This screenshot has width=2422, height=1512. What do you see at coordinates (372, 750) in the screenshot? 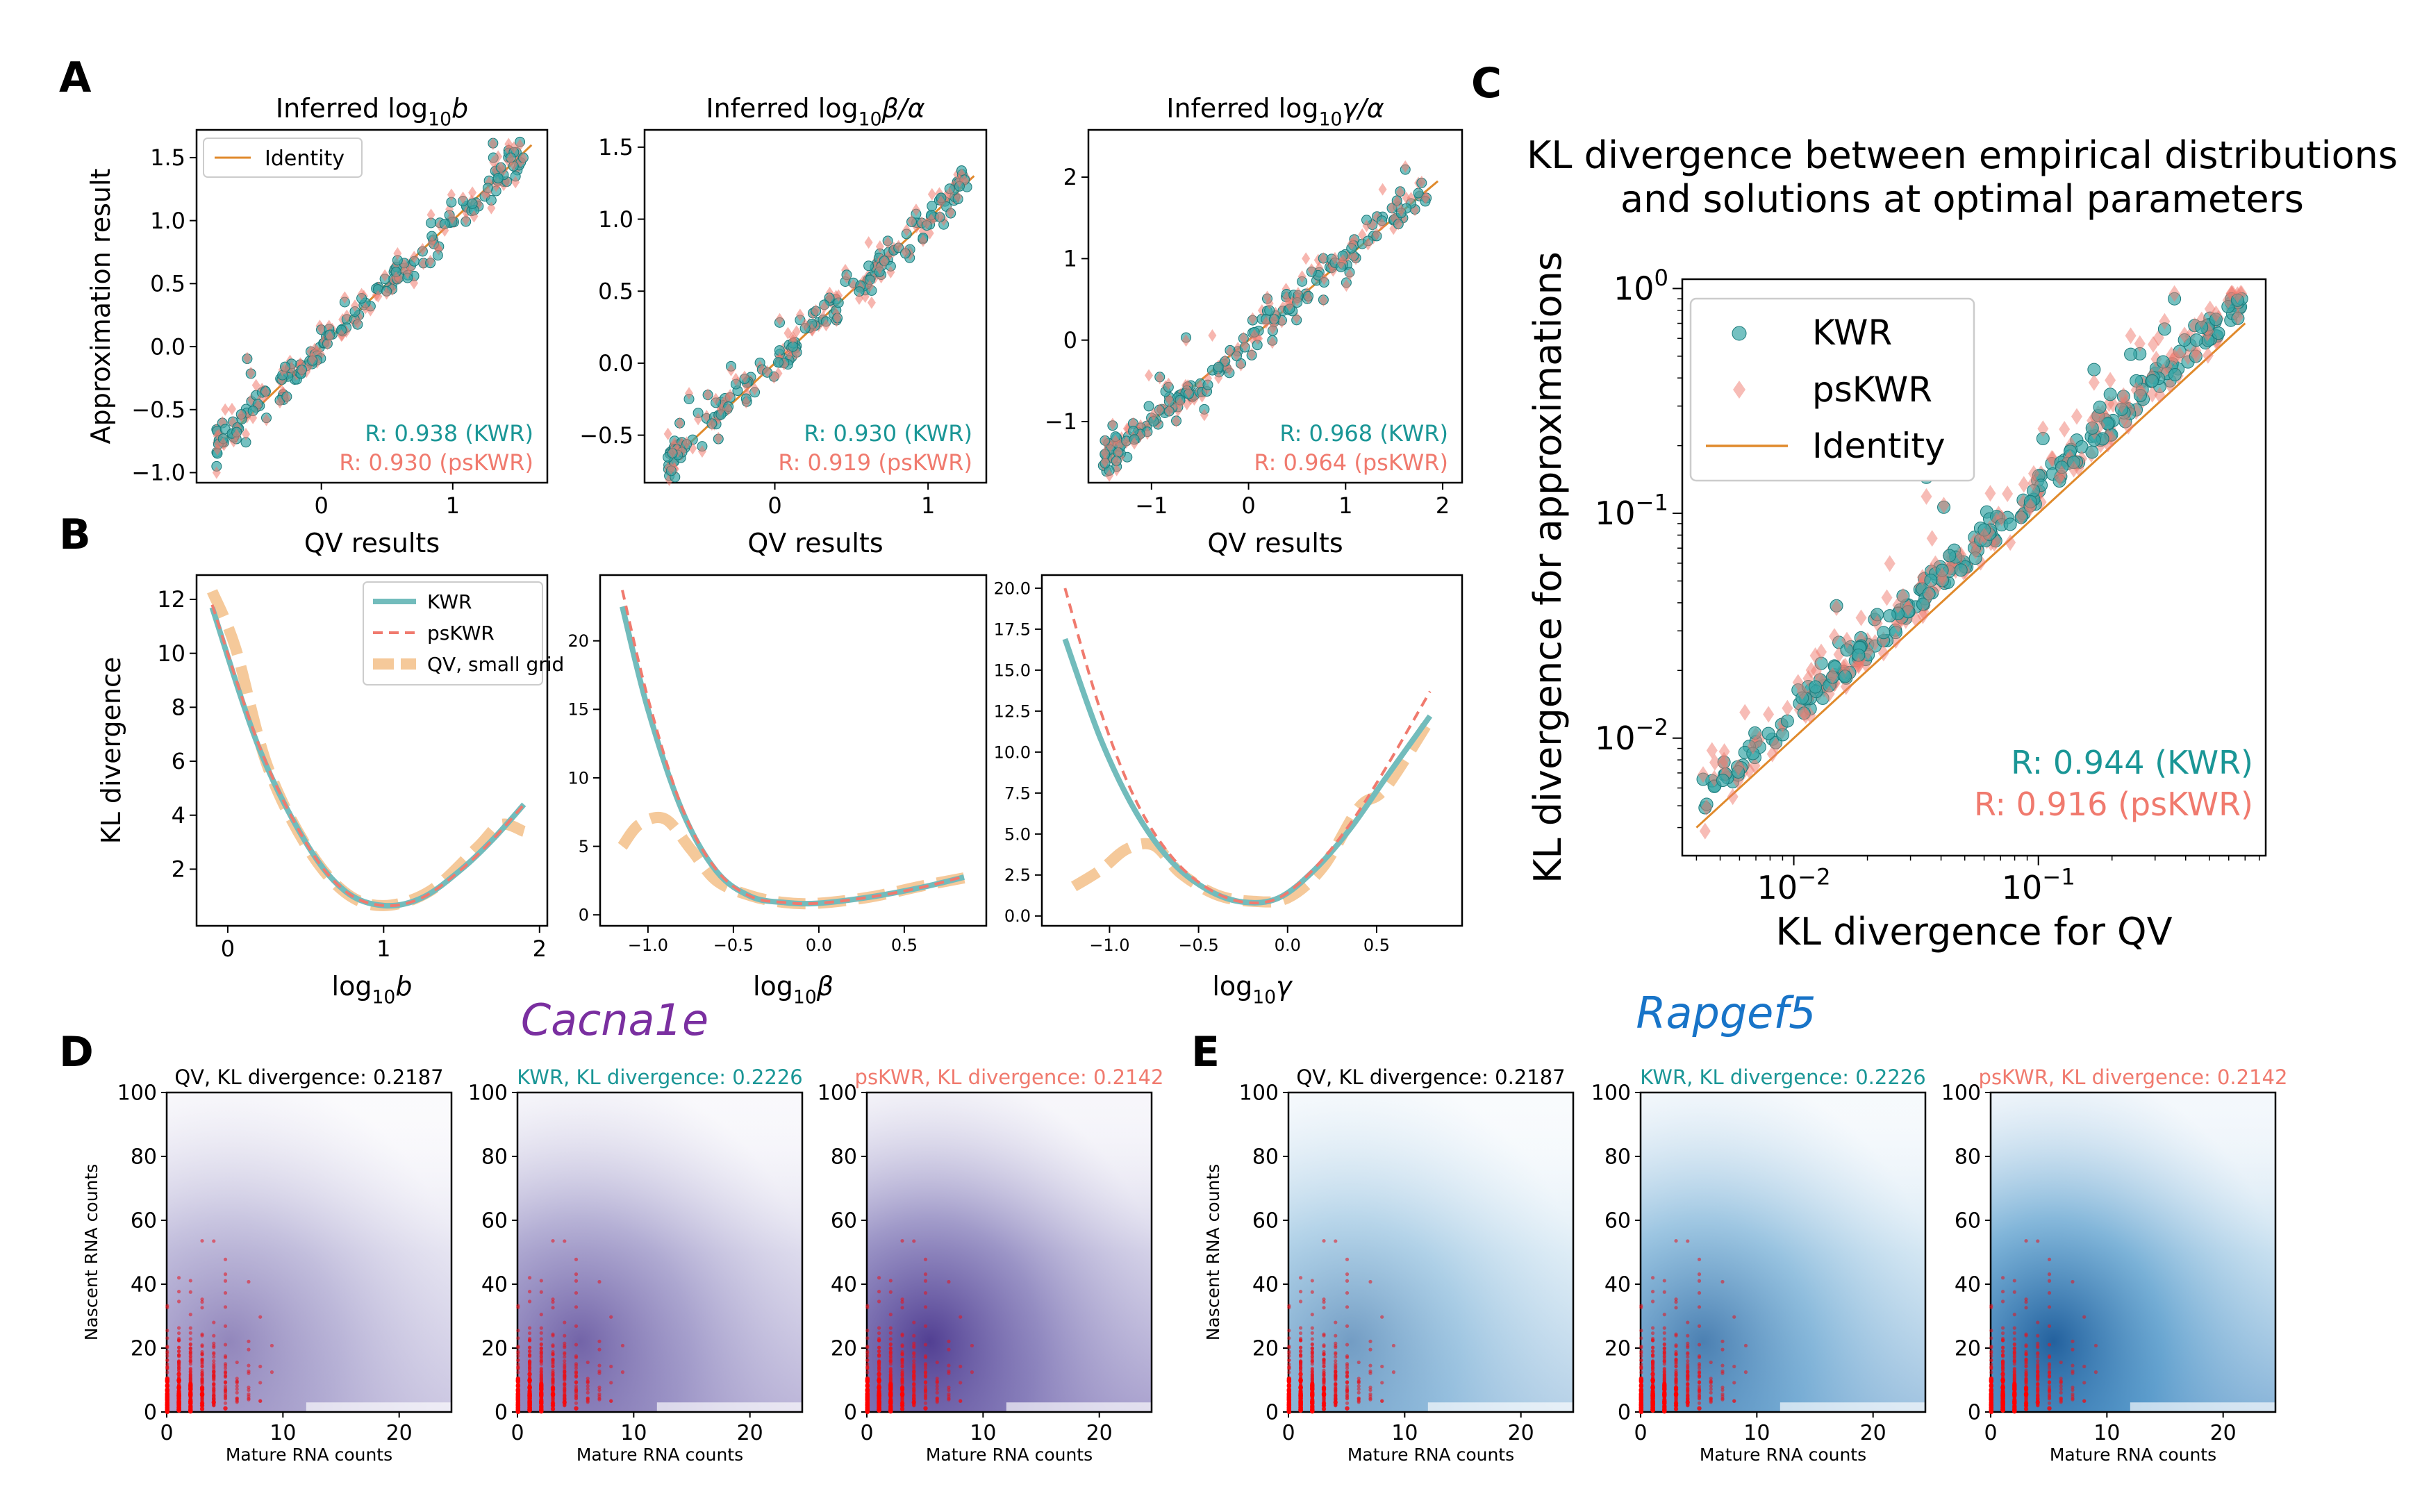
I see `b1-axes-frame` at bounding box center [372, 750].